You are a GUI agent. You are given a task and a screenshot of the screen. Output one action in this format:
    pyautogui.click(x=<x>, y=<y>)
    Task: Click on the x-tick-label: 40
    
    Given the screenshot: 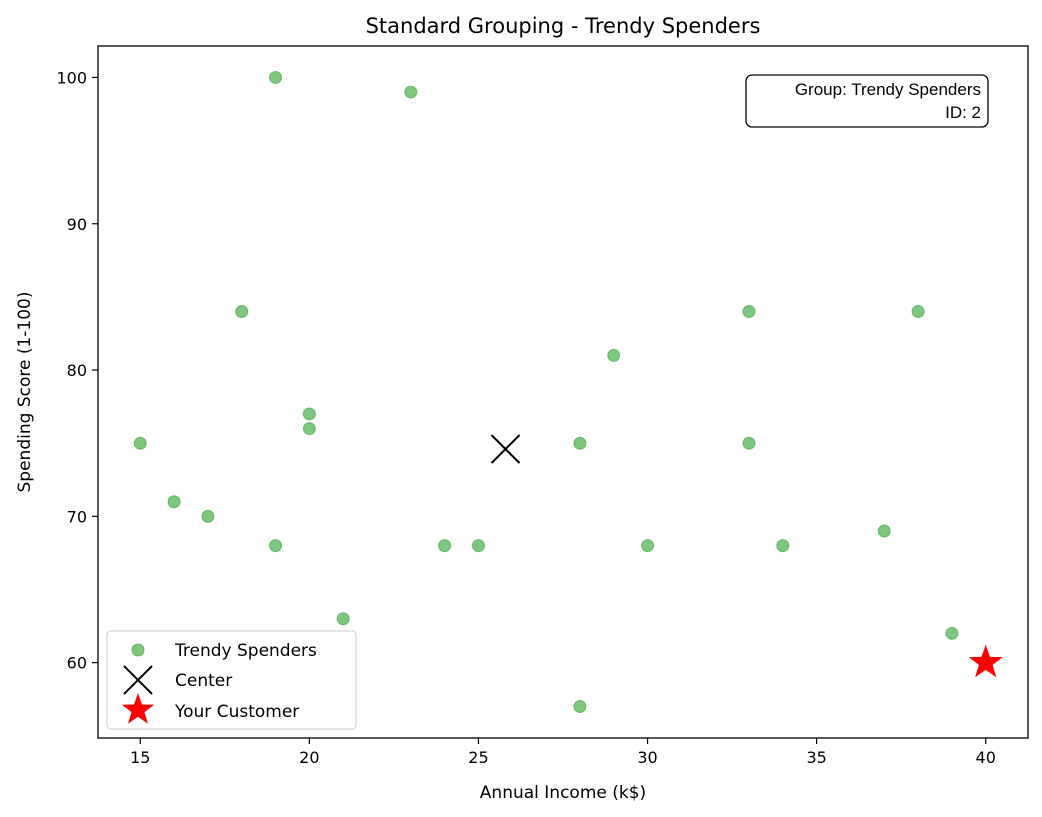 What is the action you would take?
    pyautogui.click(x=986, y=757)
    